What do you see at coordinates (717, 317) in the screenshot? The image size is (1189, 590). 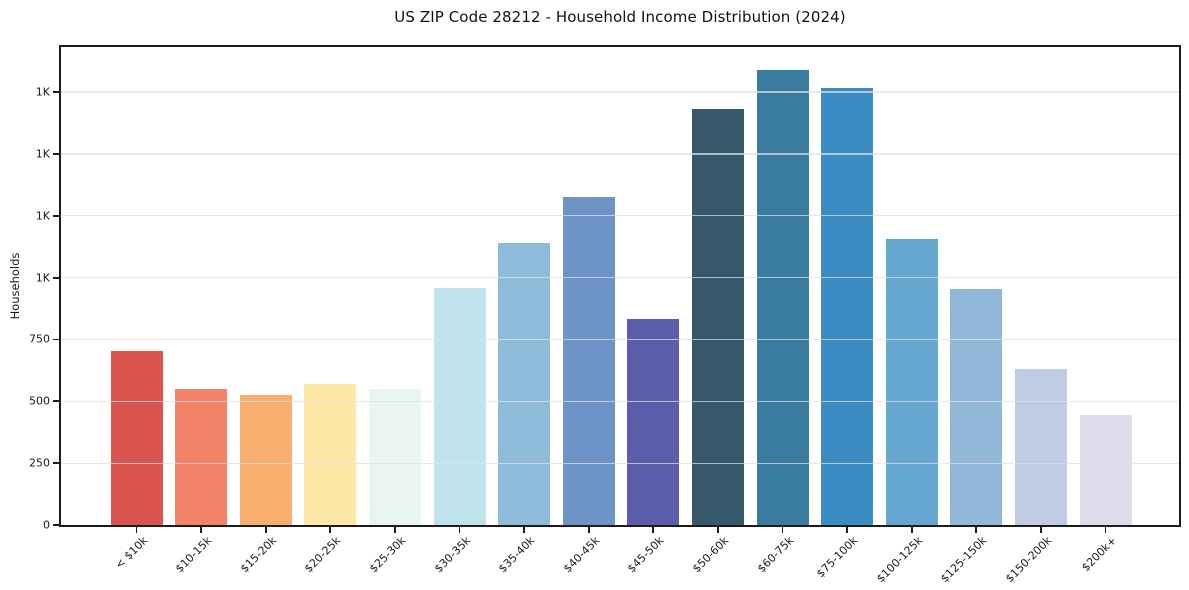 I see `bar-50-60k` at bounding box center [717, 317].